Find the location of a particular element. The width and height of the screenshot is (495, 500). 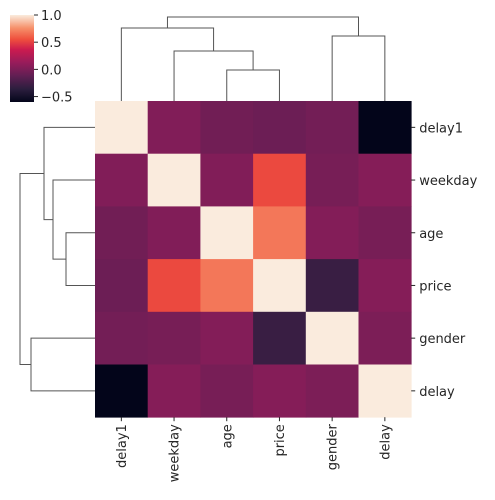

colorbar-tick-label: 0.5 is located at coordinates (51, 43).